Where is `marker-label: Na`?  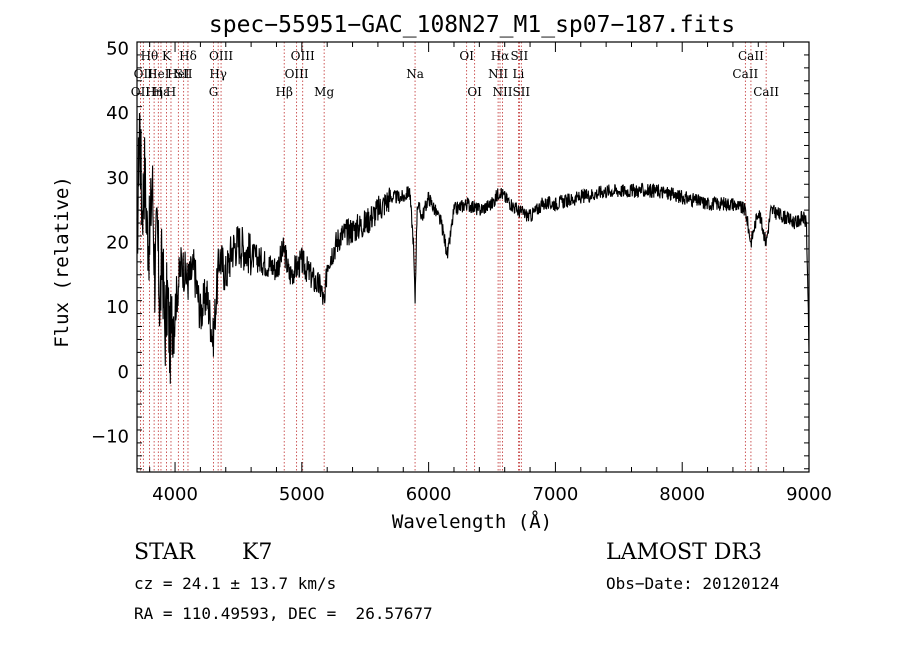 marker-label: Na is located at coordinates (415, 74).